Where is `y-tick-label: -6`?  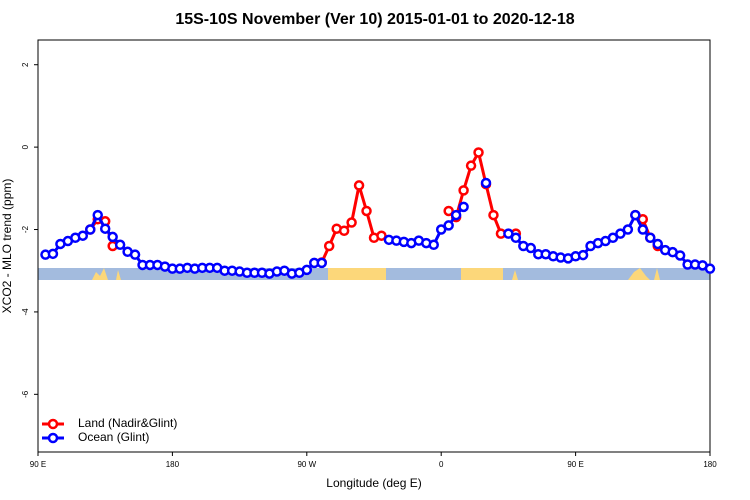 y-tick-label: -6 is located at coordinates (25, 394).